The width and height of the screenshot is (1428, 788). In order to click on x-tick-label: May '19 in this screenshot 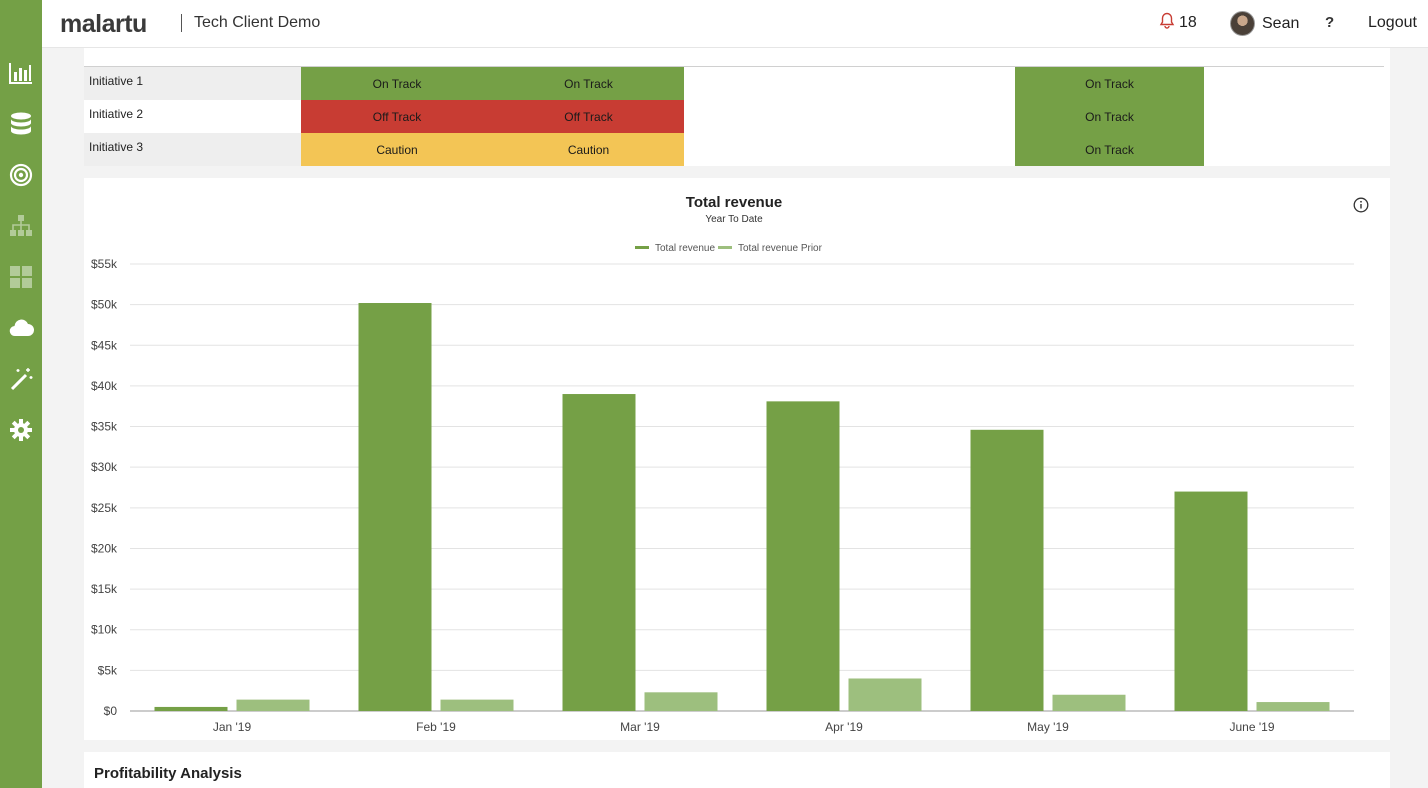, I will do `click(1048, 727)`.